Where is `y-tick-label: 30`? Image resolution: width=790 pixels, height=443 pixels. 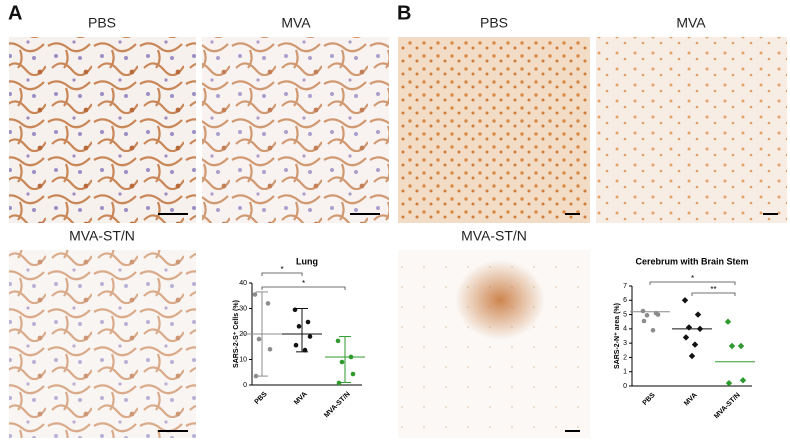 y-tick-label: 30 is located at coordinates (243, 308).